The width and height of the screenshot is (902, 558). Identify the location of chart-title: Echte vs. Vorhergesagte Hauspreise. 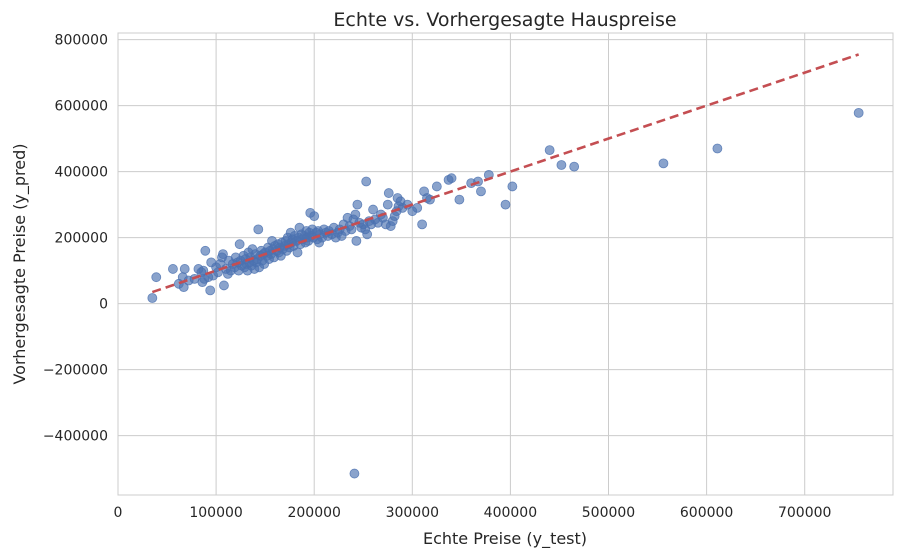
(504, 20).